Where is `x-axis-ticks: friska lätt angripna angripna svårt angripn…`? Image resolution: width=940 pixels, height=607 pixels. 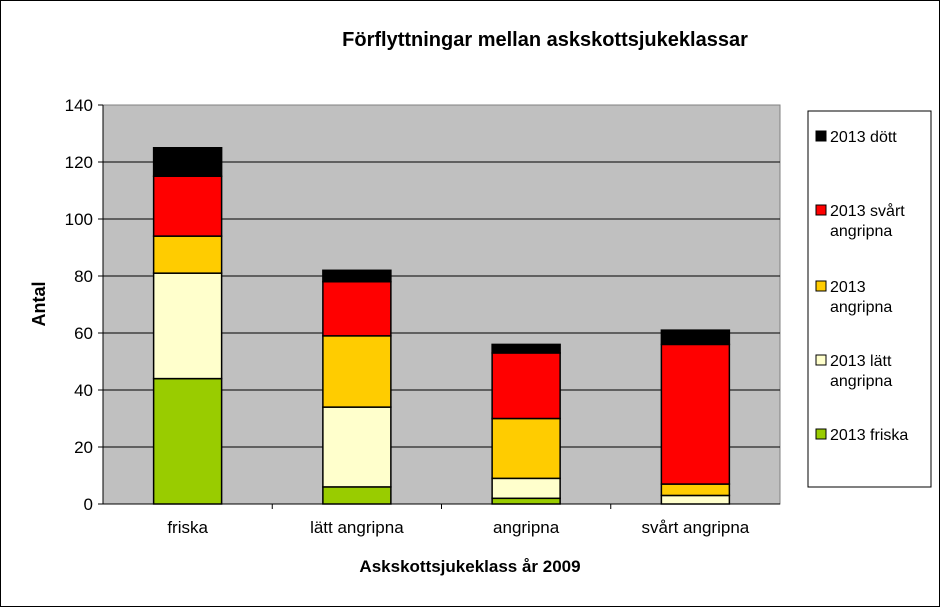 x-axis-ticks: friska lätt angripna angripna svårt angripn… is located at coordinates (458, 520).